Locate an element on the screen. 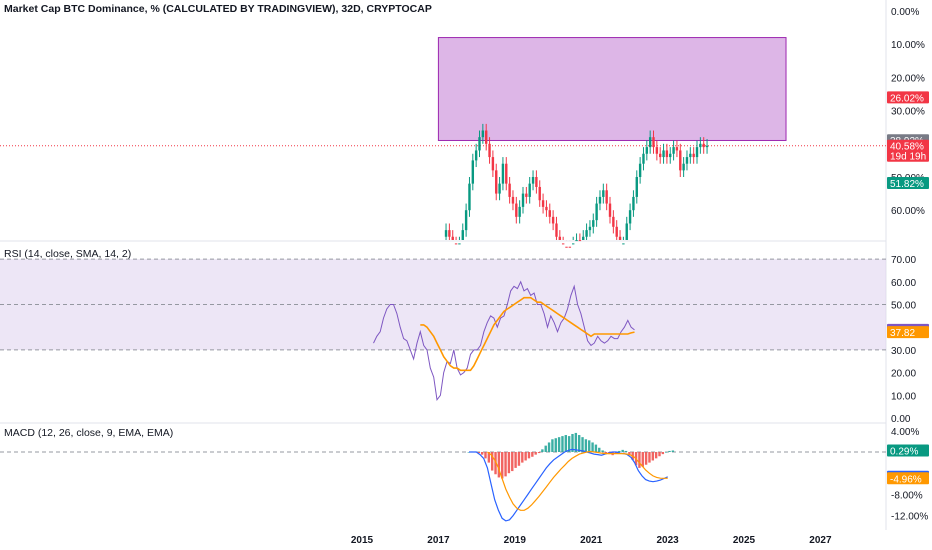  macd-y-tick: 4.00% is located at coordinates (905, 432).